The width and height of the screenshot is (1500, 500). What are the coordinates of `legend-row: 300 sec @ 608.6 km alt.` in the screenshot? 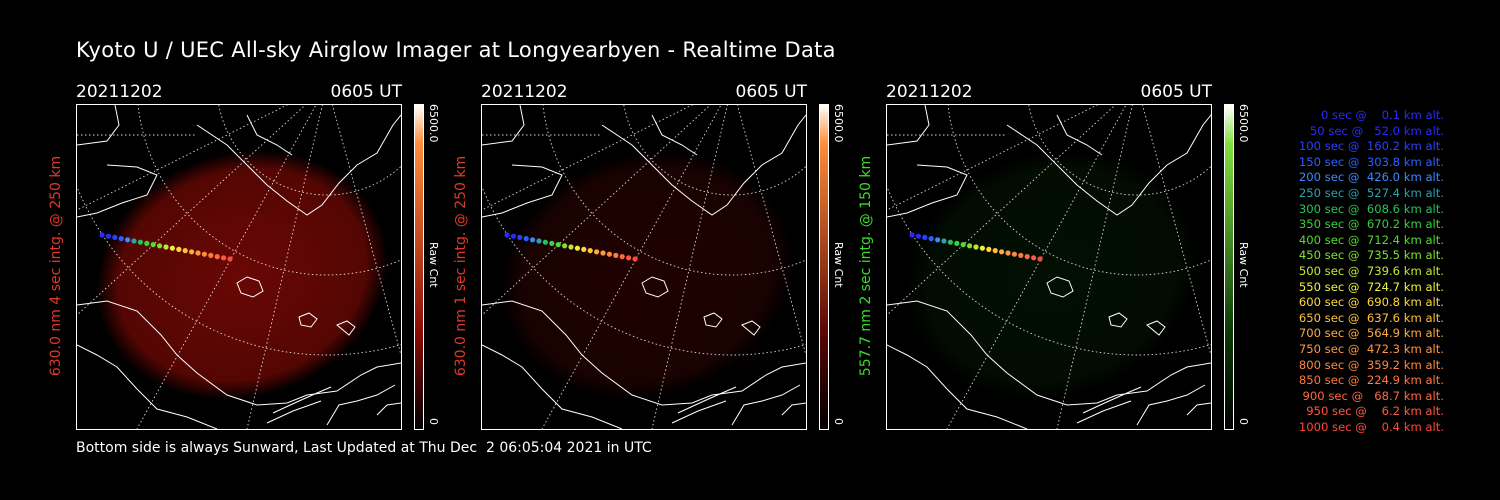 It's located at (1371, 208).